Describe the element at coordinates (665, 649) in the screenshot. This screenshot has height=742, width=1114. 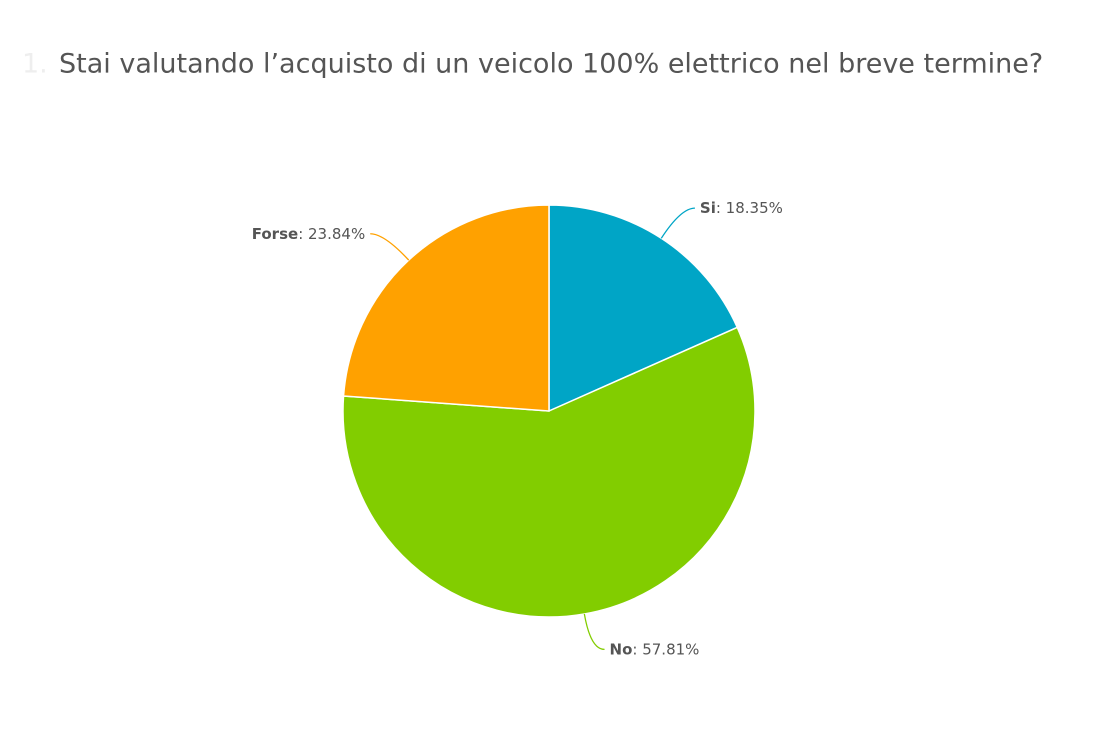
I see `data-label-value: : 57.81%` at that location.